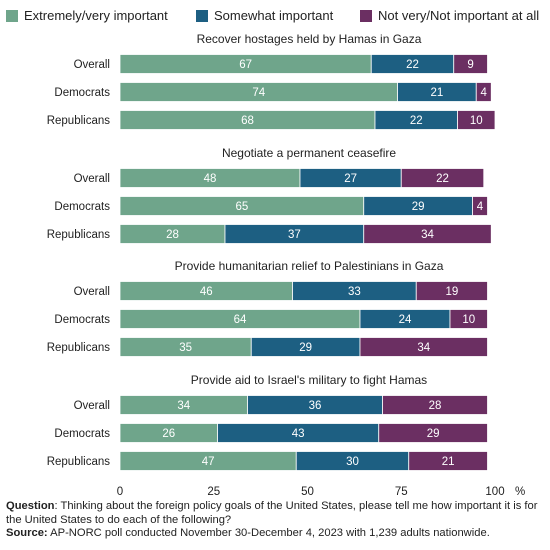 The width and height of the screenshot is (550, 550). Describe the element at coordinates (213, 492) in the screenshot. I see `x-tick-label: 25` at that location.